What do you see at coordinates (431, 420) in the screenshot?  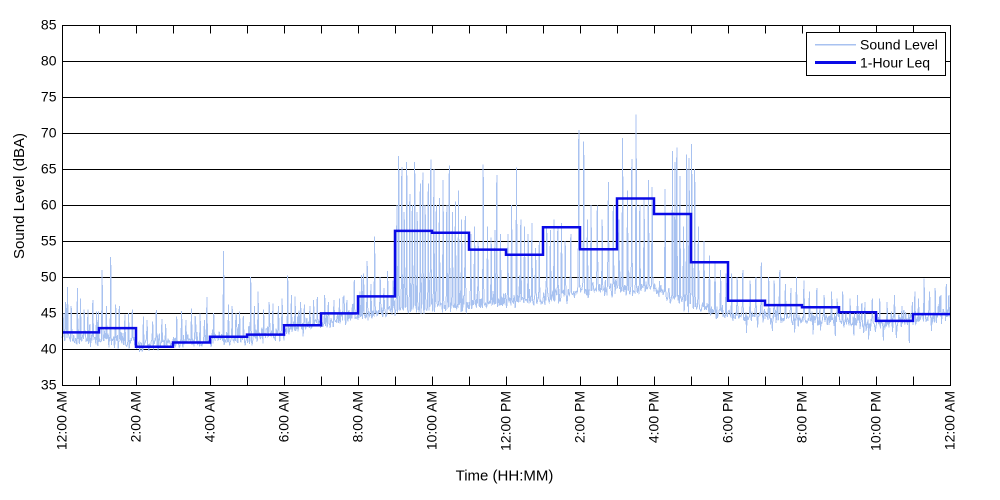 I see `svg-text: 10:00 AM` at bounding box center [431, 420].